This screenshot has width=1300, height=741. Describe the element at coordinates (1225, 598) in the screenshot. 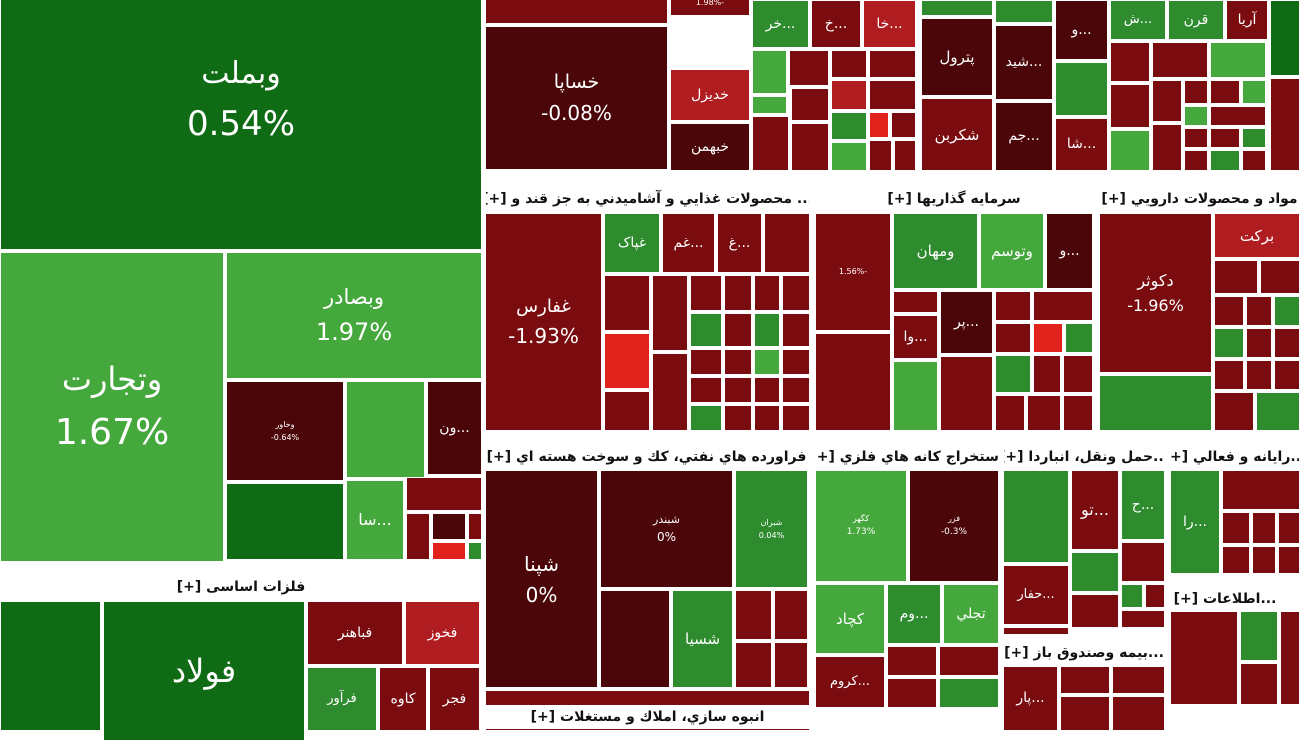

I see `sector-header-telecom: ...اطلاعات [+]` at that location.